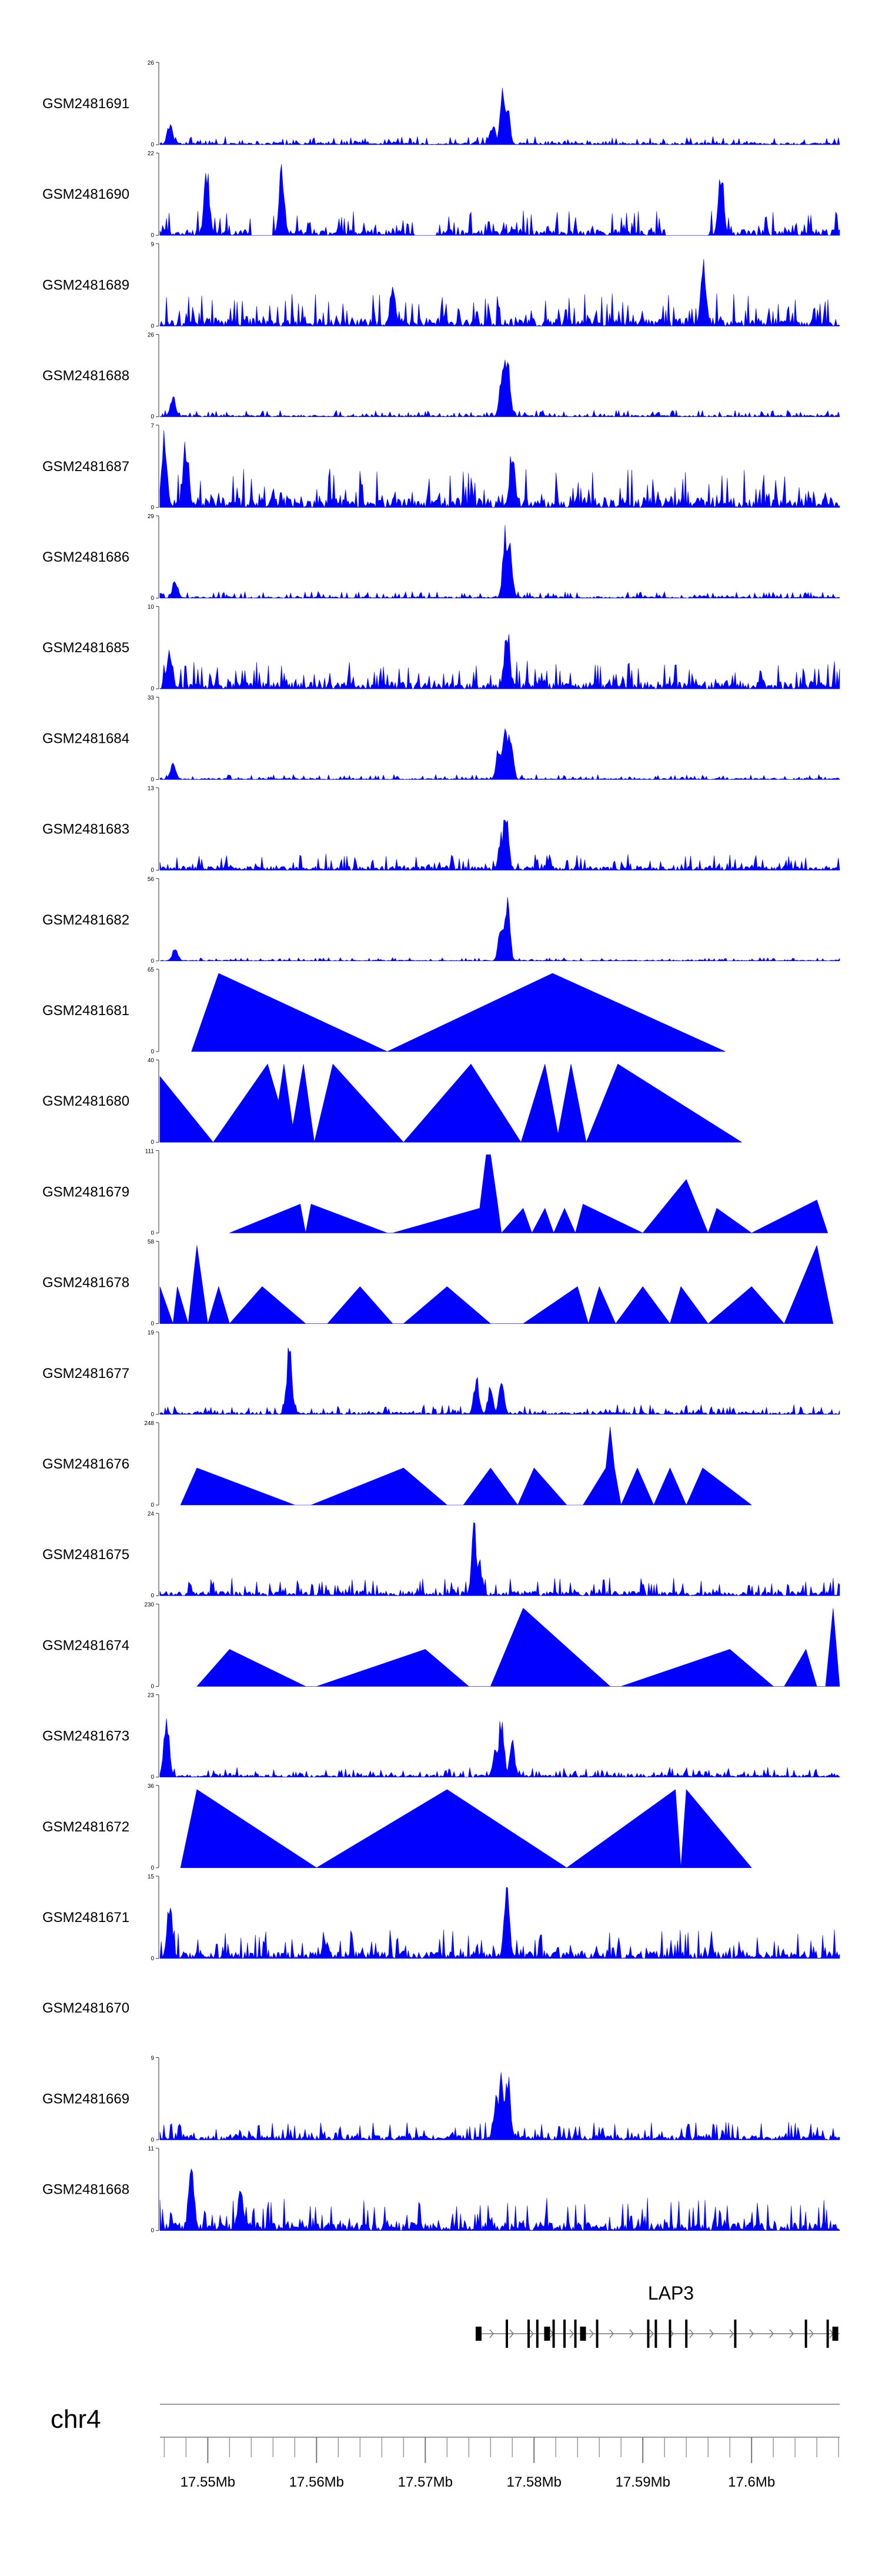 The image size is (882, 2576). I want to click on track-GSM2481688: GSM2481688 26 0, so click(441, 376).